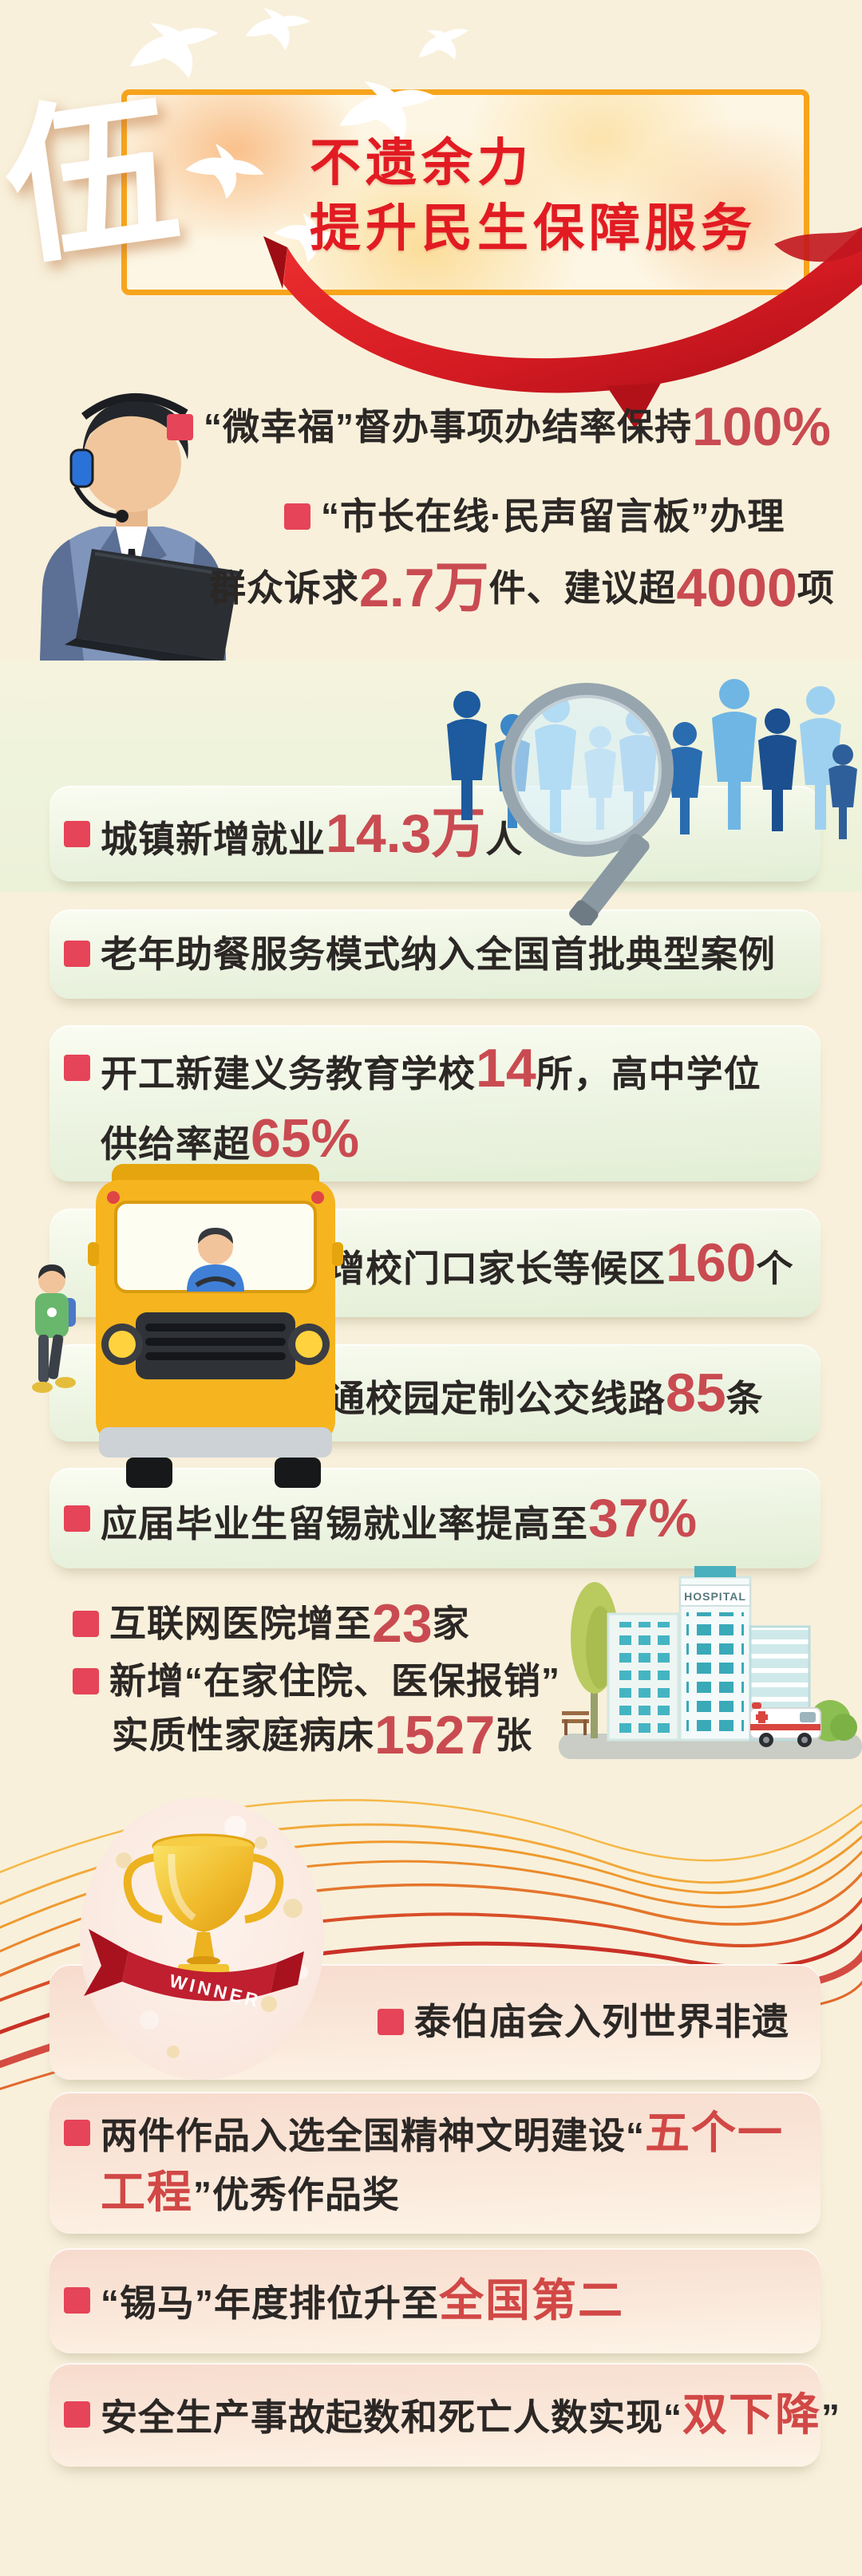  I want to click on stat-line-home-hospitalization: 新增“在家住院、医保报销”, so click(316, 1681).